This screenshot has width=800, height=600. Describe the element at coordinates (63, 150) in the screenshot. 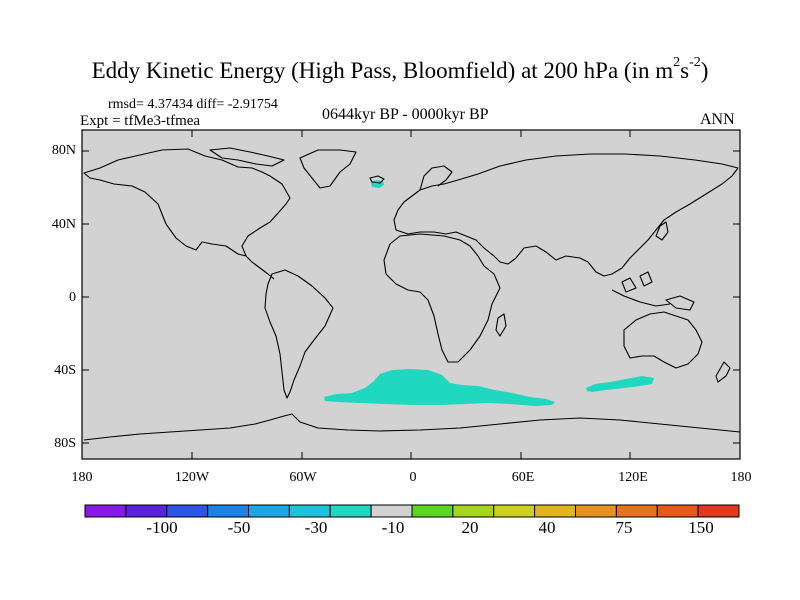

I see `y-tick-label: 80N` at that location.